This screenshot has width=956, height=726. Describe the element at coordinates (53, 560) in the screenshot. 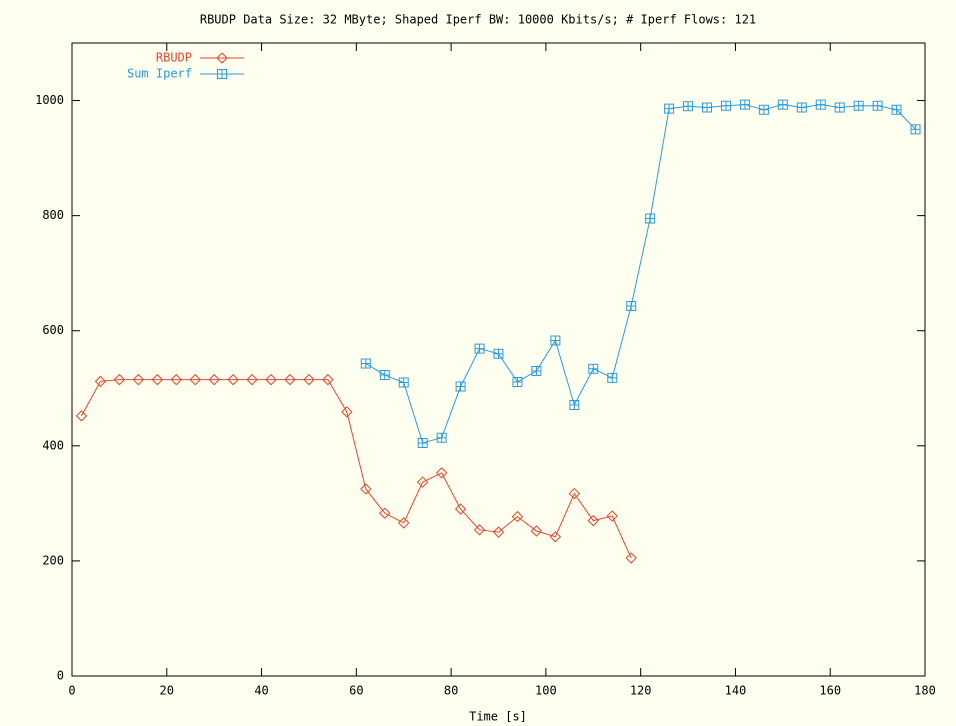

I see `y-tick-label: 200` at that location.